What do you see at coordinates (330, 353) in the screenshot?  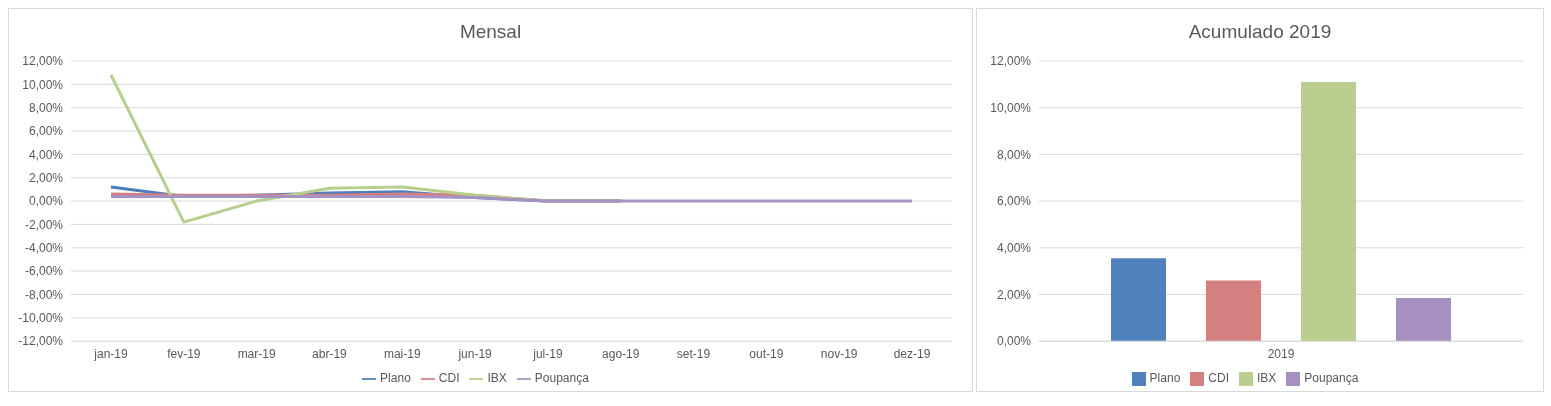 I see `x-tick-label: abr-19` at bounding box center [330, 353].